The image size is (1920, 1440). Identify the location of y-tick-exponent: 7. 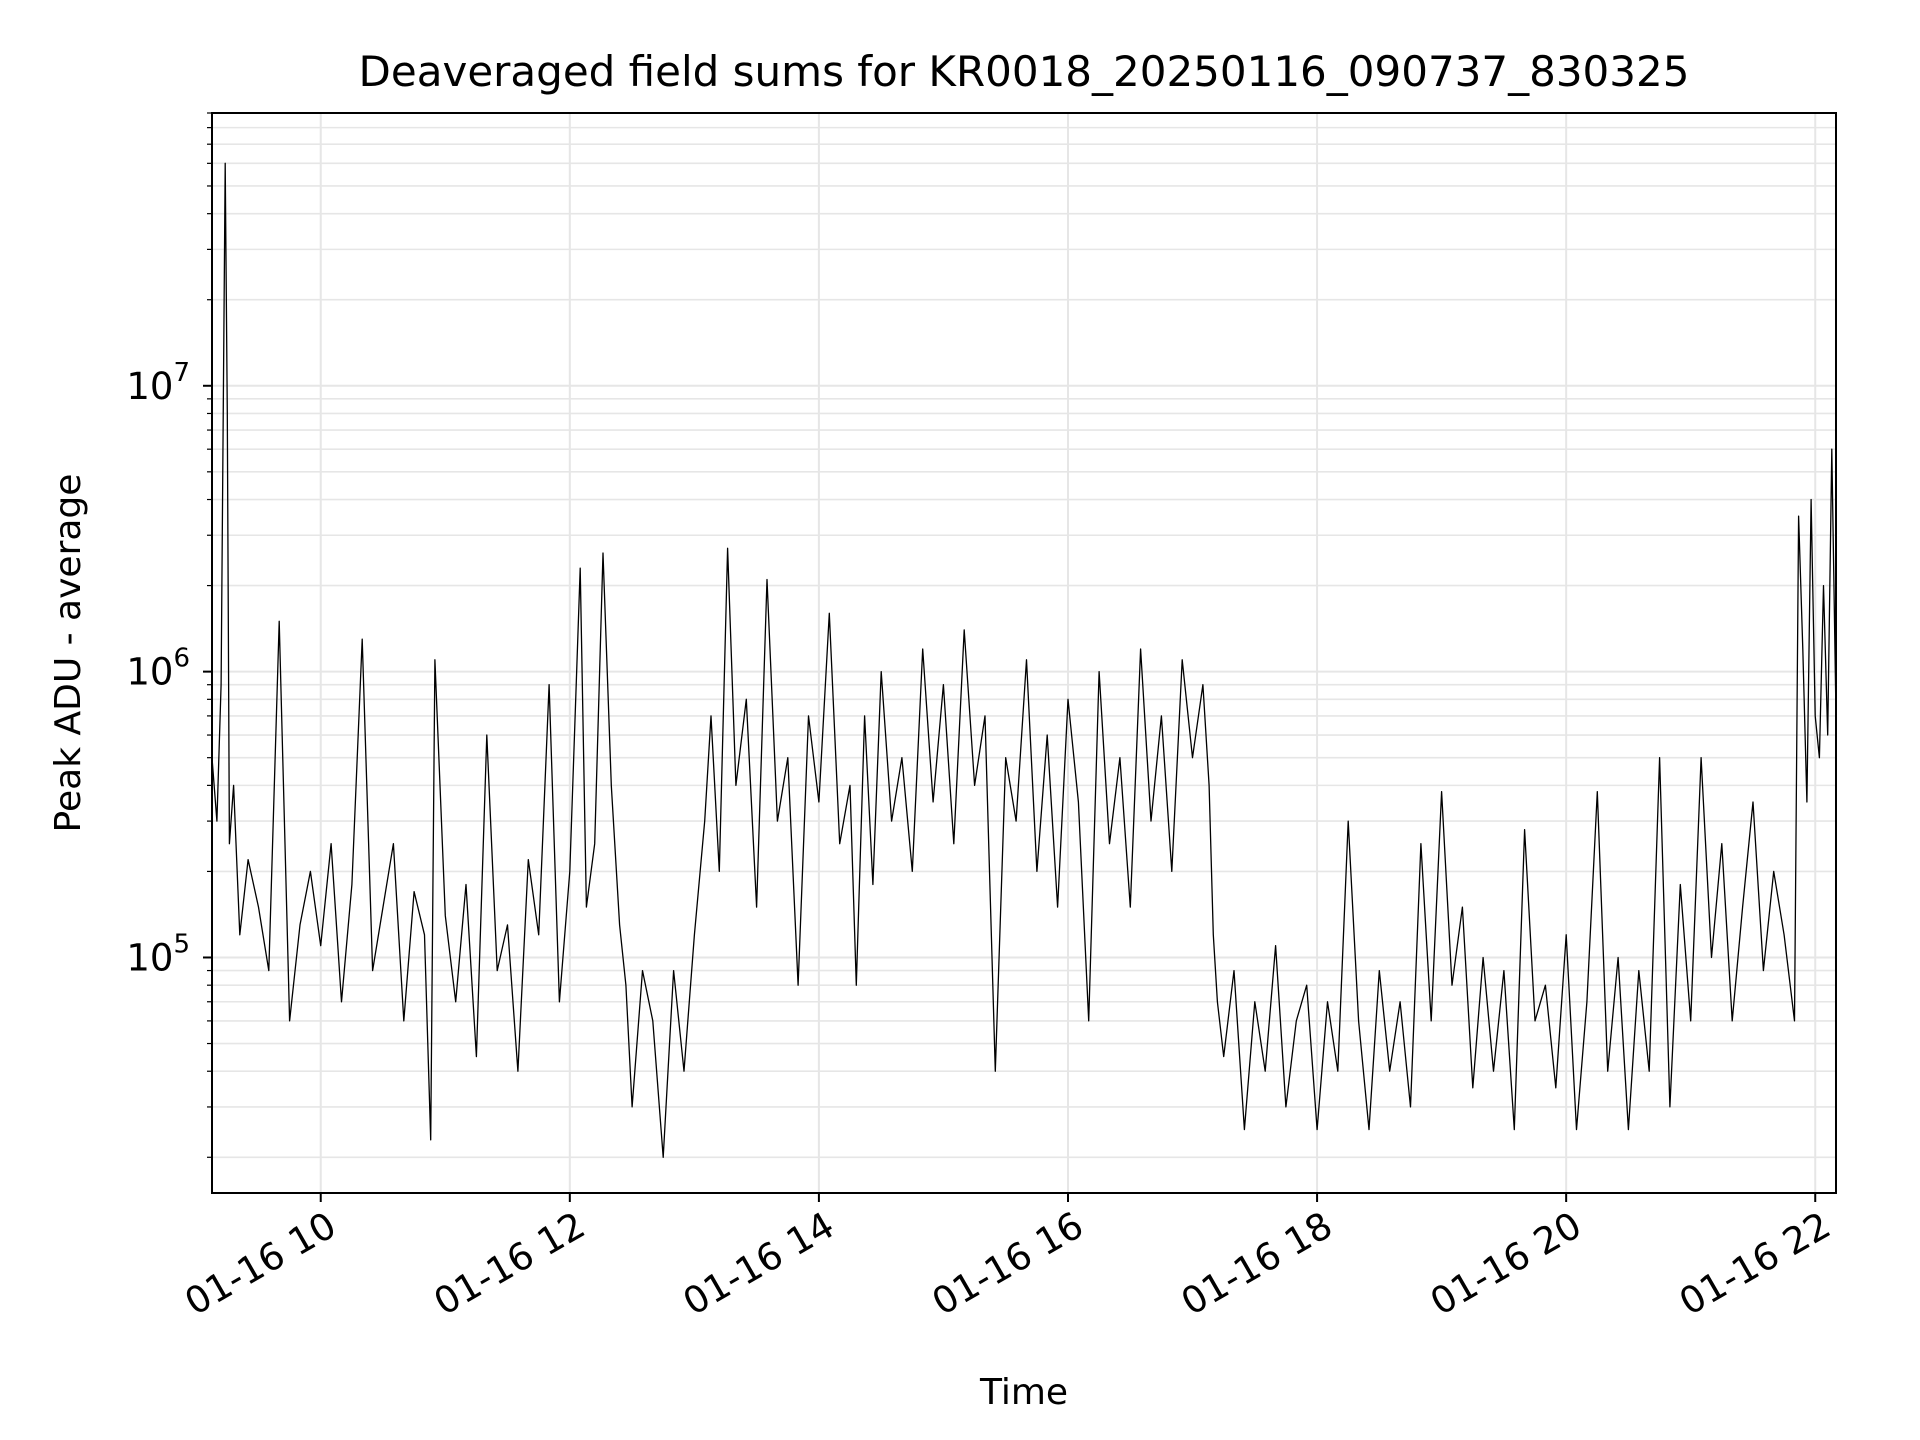
(181, 373).